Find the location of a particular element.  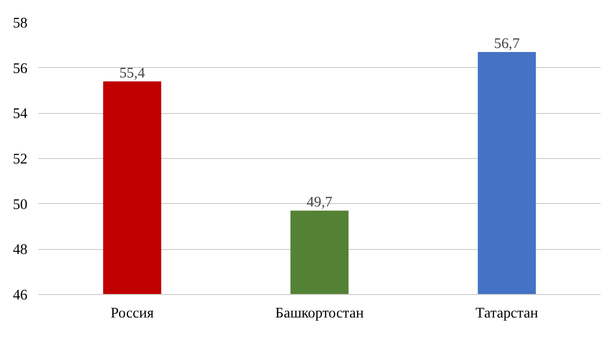

data-label: 49,7 is located at coordinates (319, 202).